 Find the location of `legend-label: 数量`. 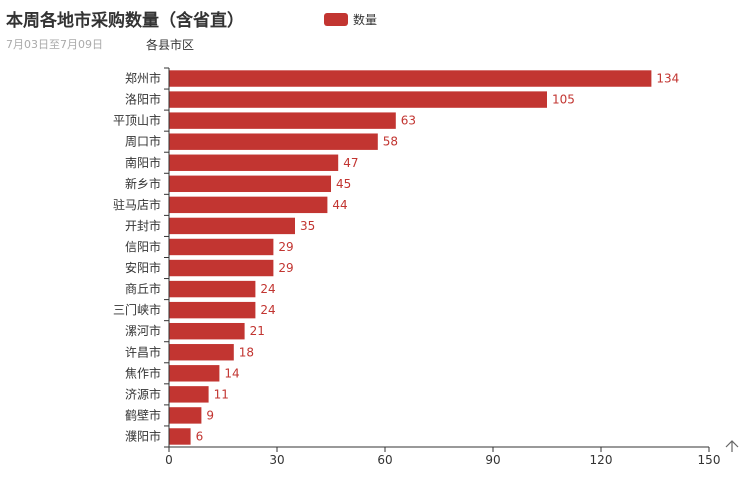

legend-label: 数量 is located at coordinates (365, 20).